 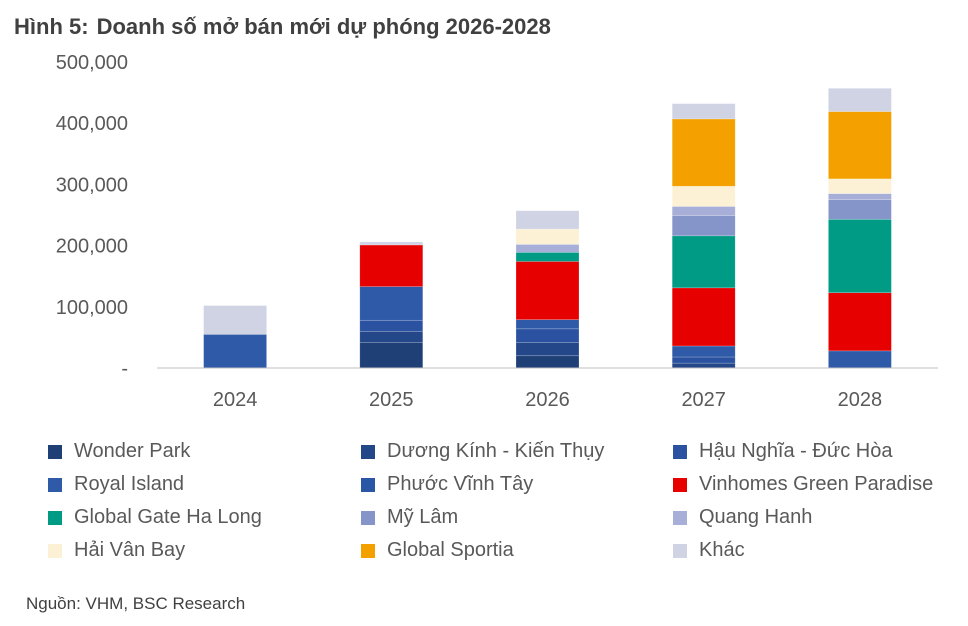 What do you see at coordinates (124, 369) in the screenshot?
I see `y-tick-label: -` at bounding box center [124, 369].